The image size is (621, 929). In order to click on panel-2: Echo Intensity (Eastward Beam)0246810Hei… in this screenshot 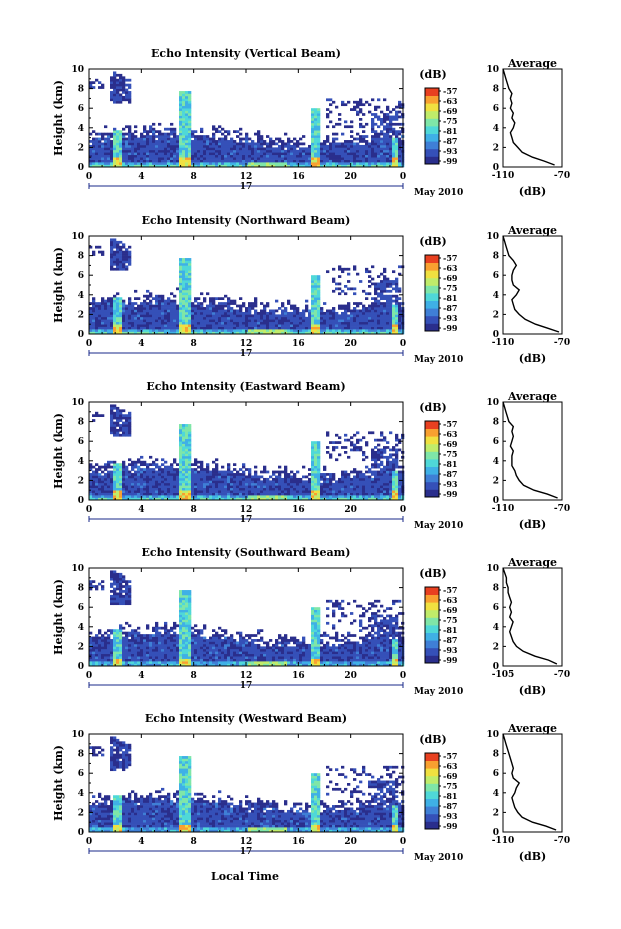, I will do `click(311, 455)`.